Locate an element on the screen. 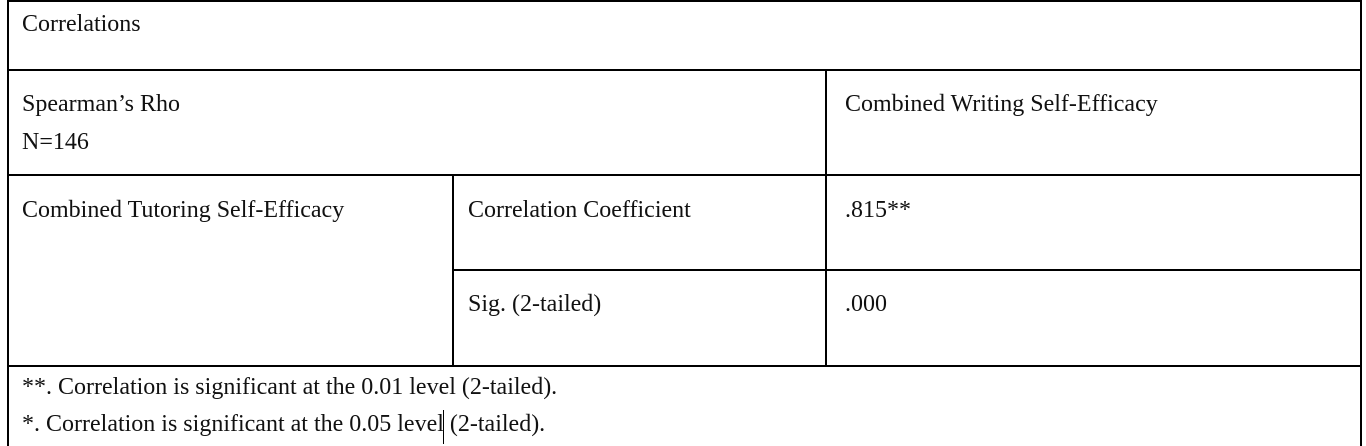 The image size is (1366, 446). statistic-label: Correlation Coefficient is located at coordinates (579, 210).